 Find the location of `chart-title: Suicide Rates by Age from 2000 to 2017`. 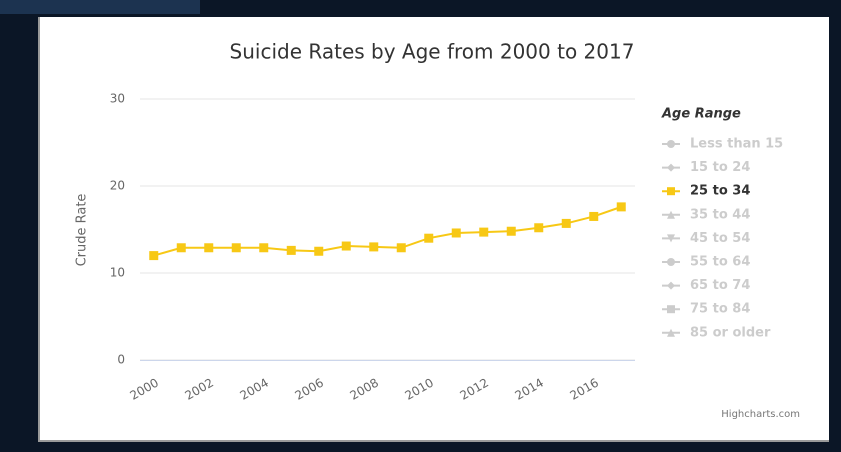

chart-title: Suicide Rates by Age from 2000 to 2017 is located at coordinates (432, 52).